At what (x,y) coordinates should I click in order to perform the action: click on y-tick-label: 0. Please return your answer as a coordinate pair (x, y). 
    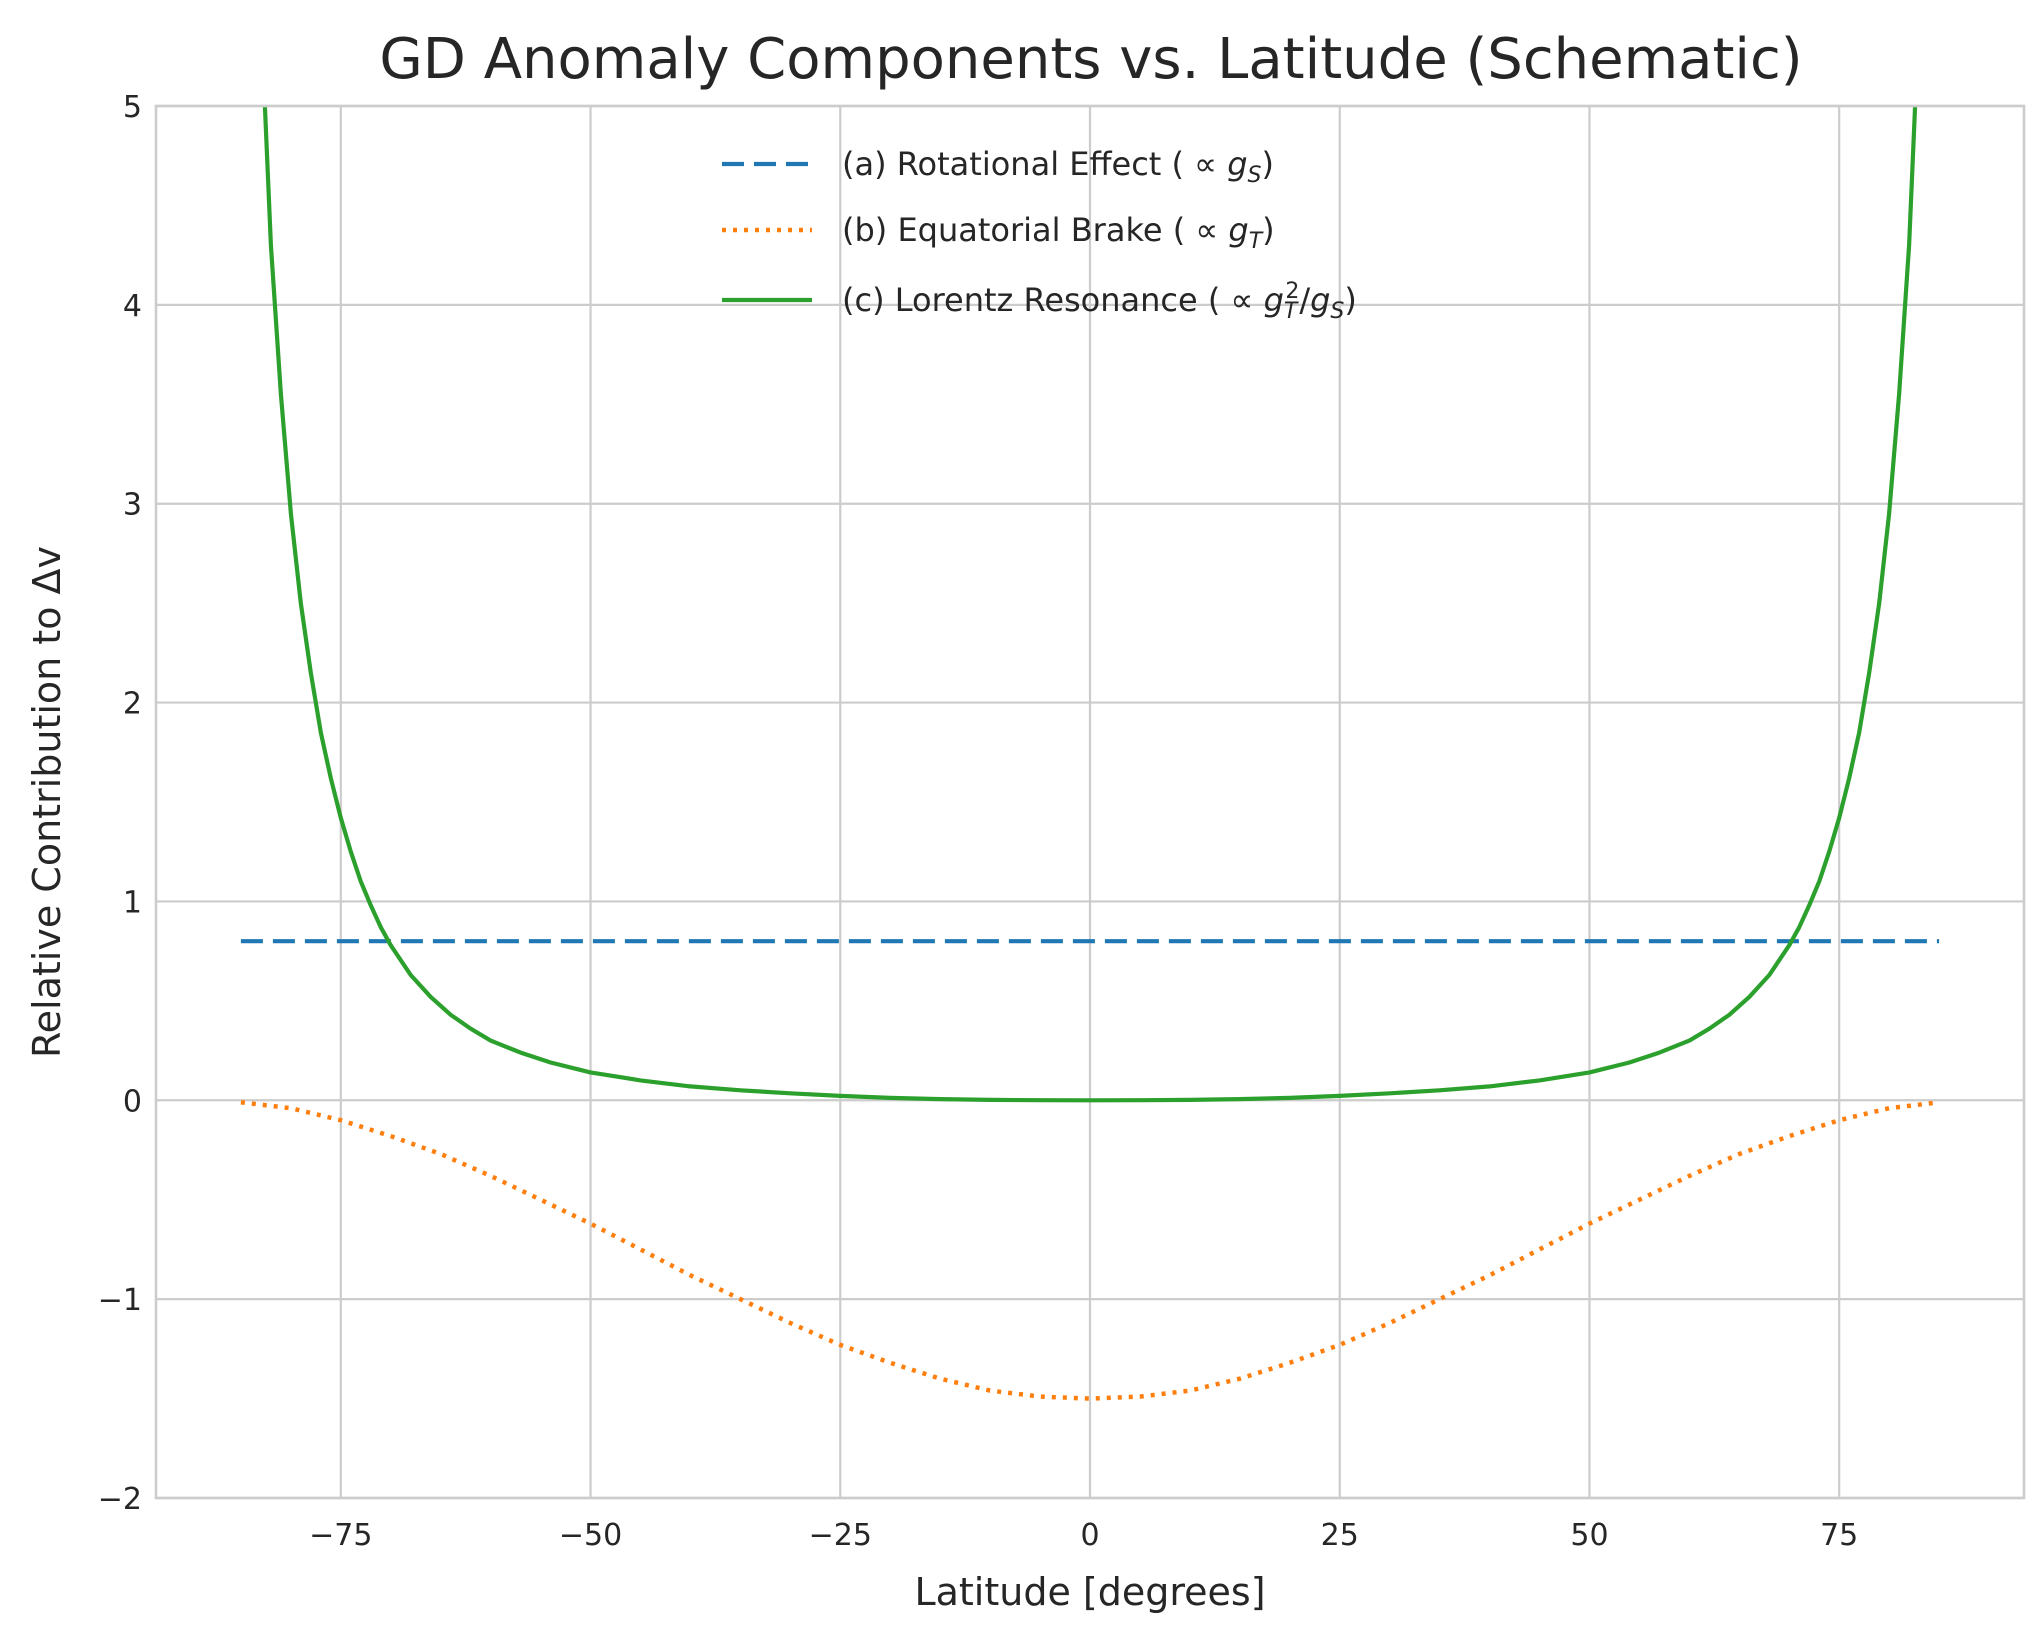
    Looking at the image, I should click on (132, 1101).